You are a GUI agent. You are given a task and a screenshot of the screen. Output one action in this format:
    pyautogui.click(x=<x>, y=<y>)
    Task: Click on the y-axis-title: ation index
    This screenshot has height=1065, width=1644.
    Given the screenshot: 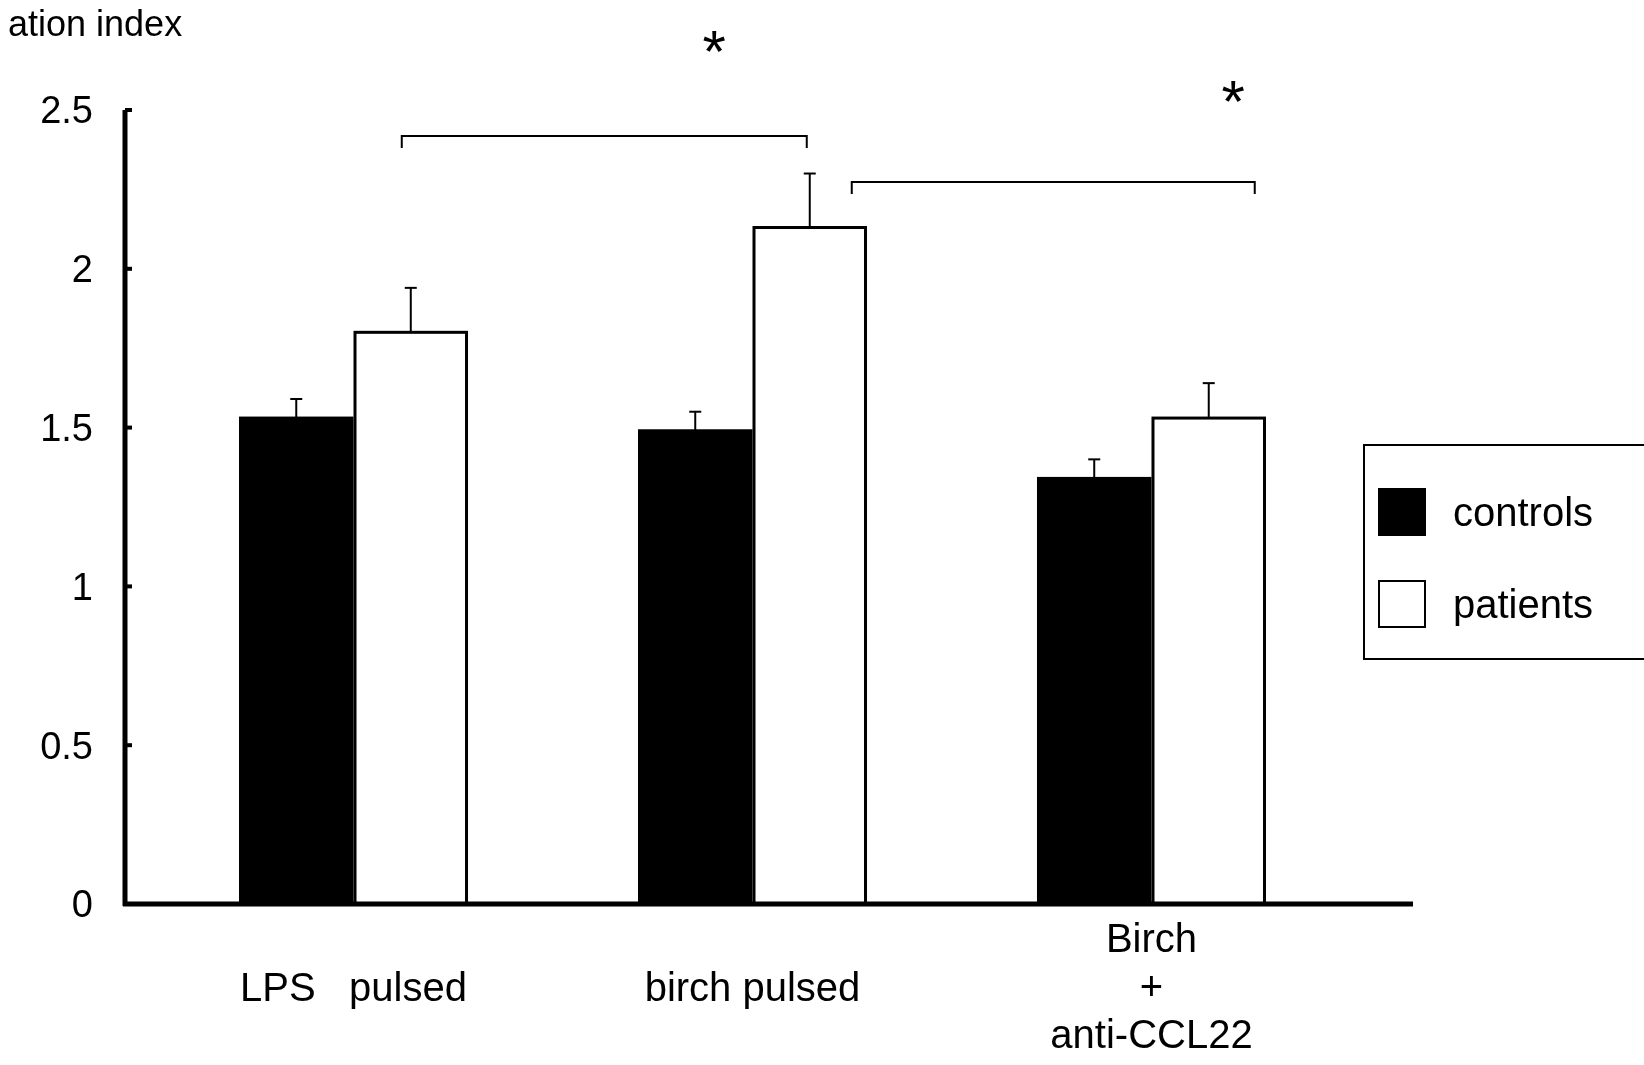 What is the action you would take?
    pyautogui.click(x=95, y=23)
    